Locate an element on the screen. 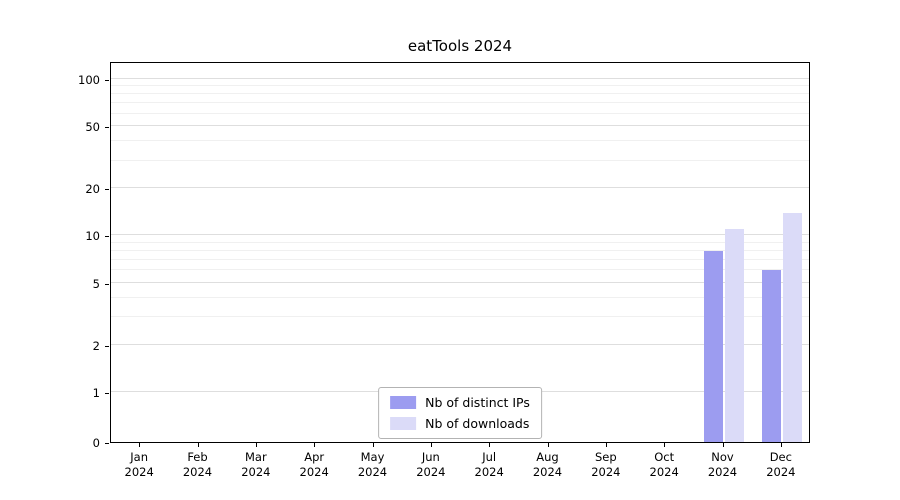  y-tick-label: 2 is located at coordinates (96, 345).